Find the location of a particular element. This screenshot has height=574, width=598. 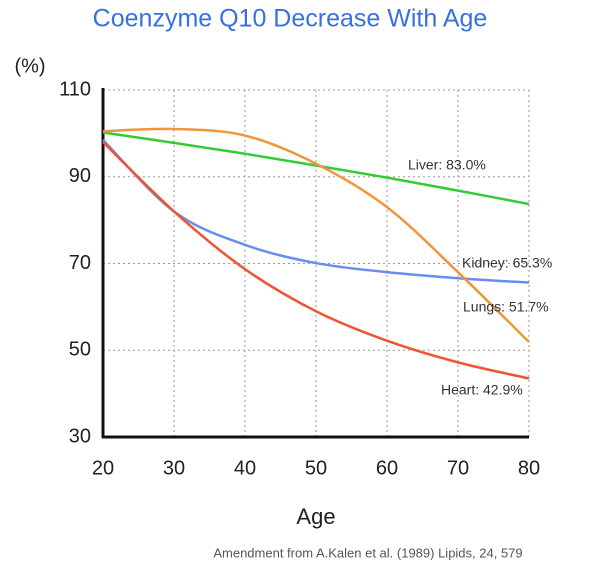

x-tick-label: 40 is located at coordinates (245, 468).